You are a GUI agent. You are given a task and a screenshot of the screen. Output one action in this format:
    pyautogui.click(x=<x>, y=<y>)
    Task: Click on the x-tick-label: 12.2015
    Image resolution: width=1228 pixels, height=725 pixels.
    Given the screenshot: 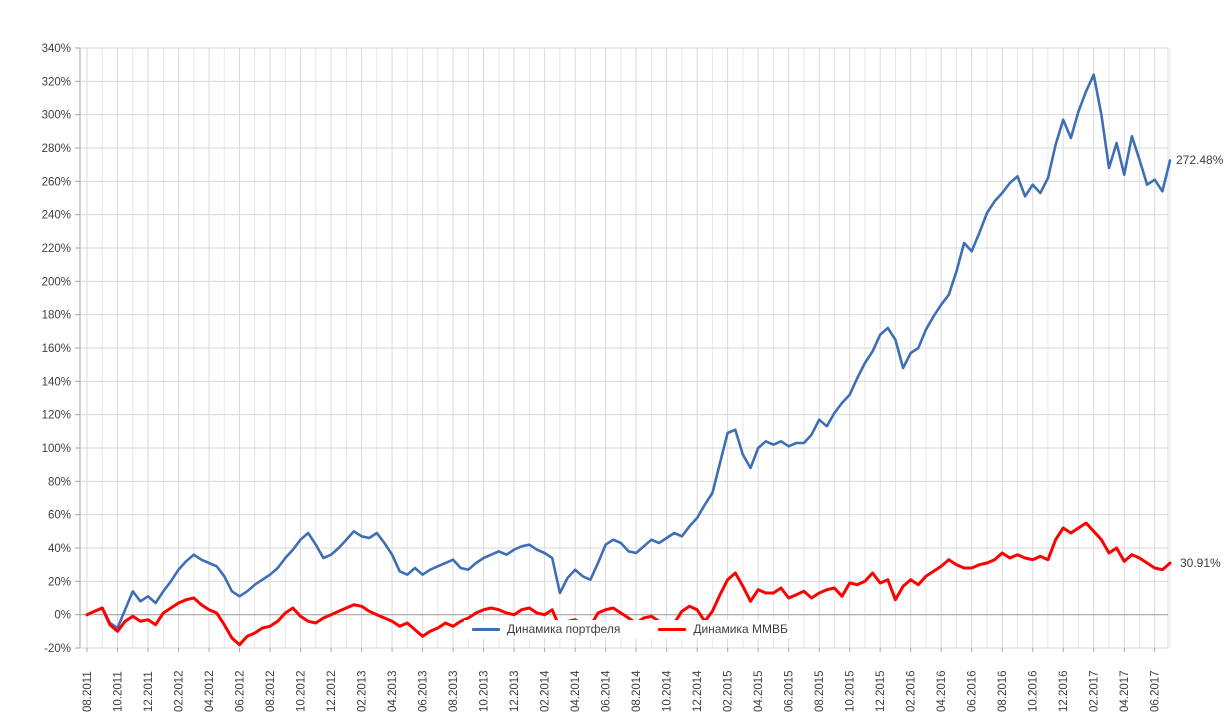 What is the action you would take?
    pyautogui.click(x=881, y=691)
    